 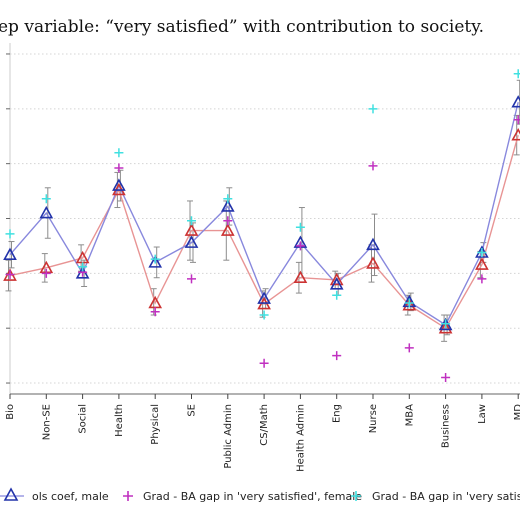 I want to click on x-tick-label: Non-SE, so click(x=46, y=422).